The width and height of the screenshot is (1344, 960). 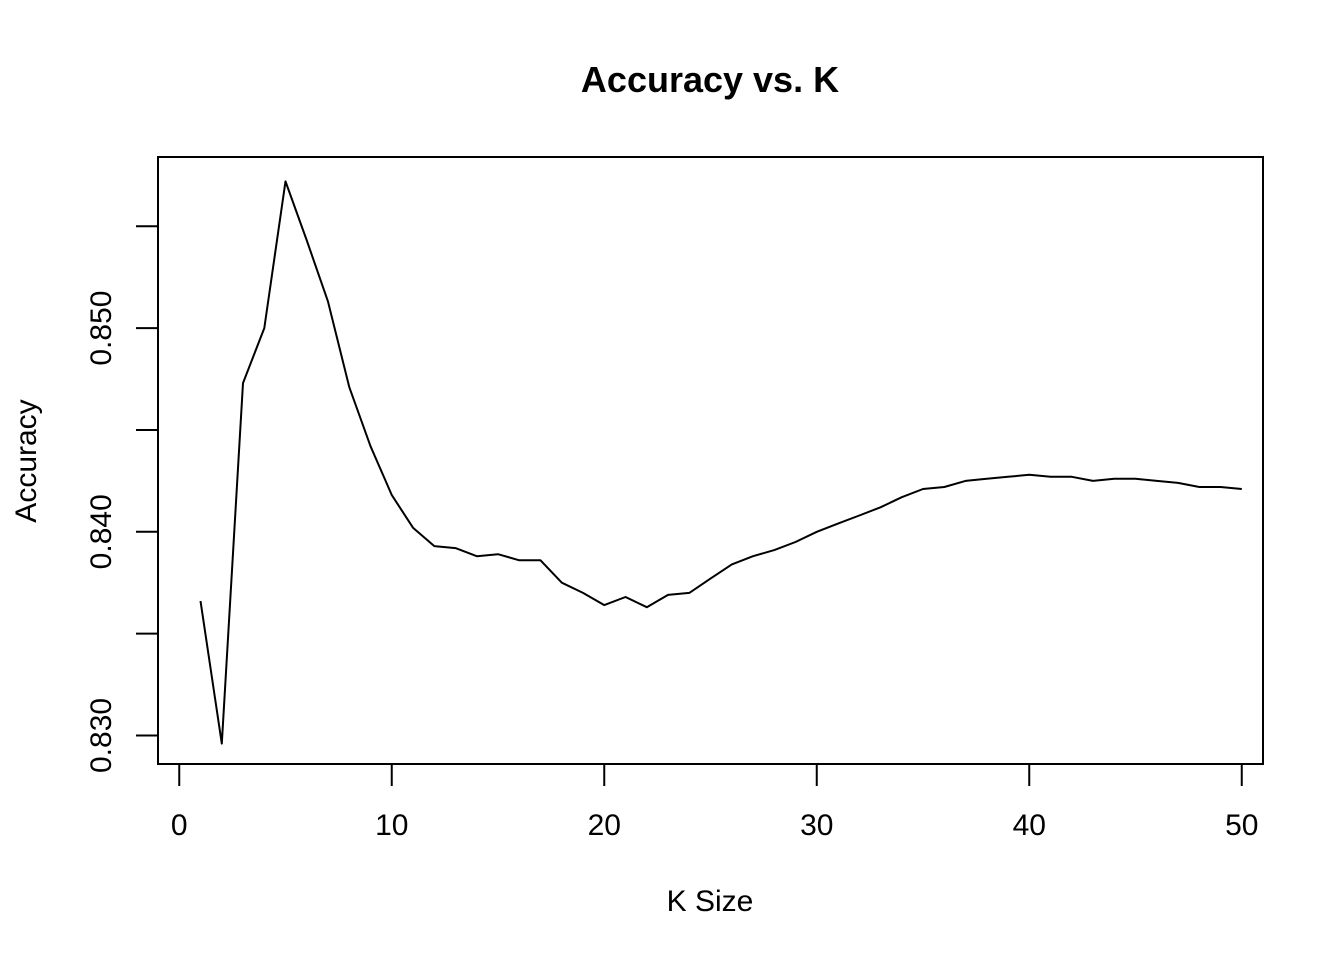 I want to click on x-axis-label: K Size, so click(x=710, y=901).